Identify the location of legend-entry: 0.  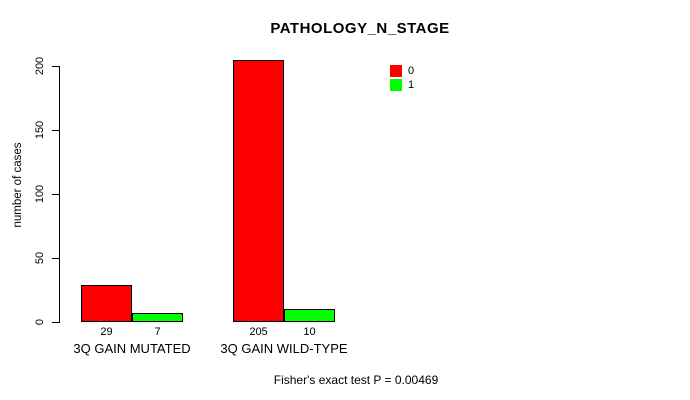
(402, 70).